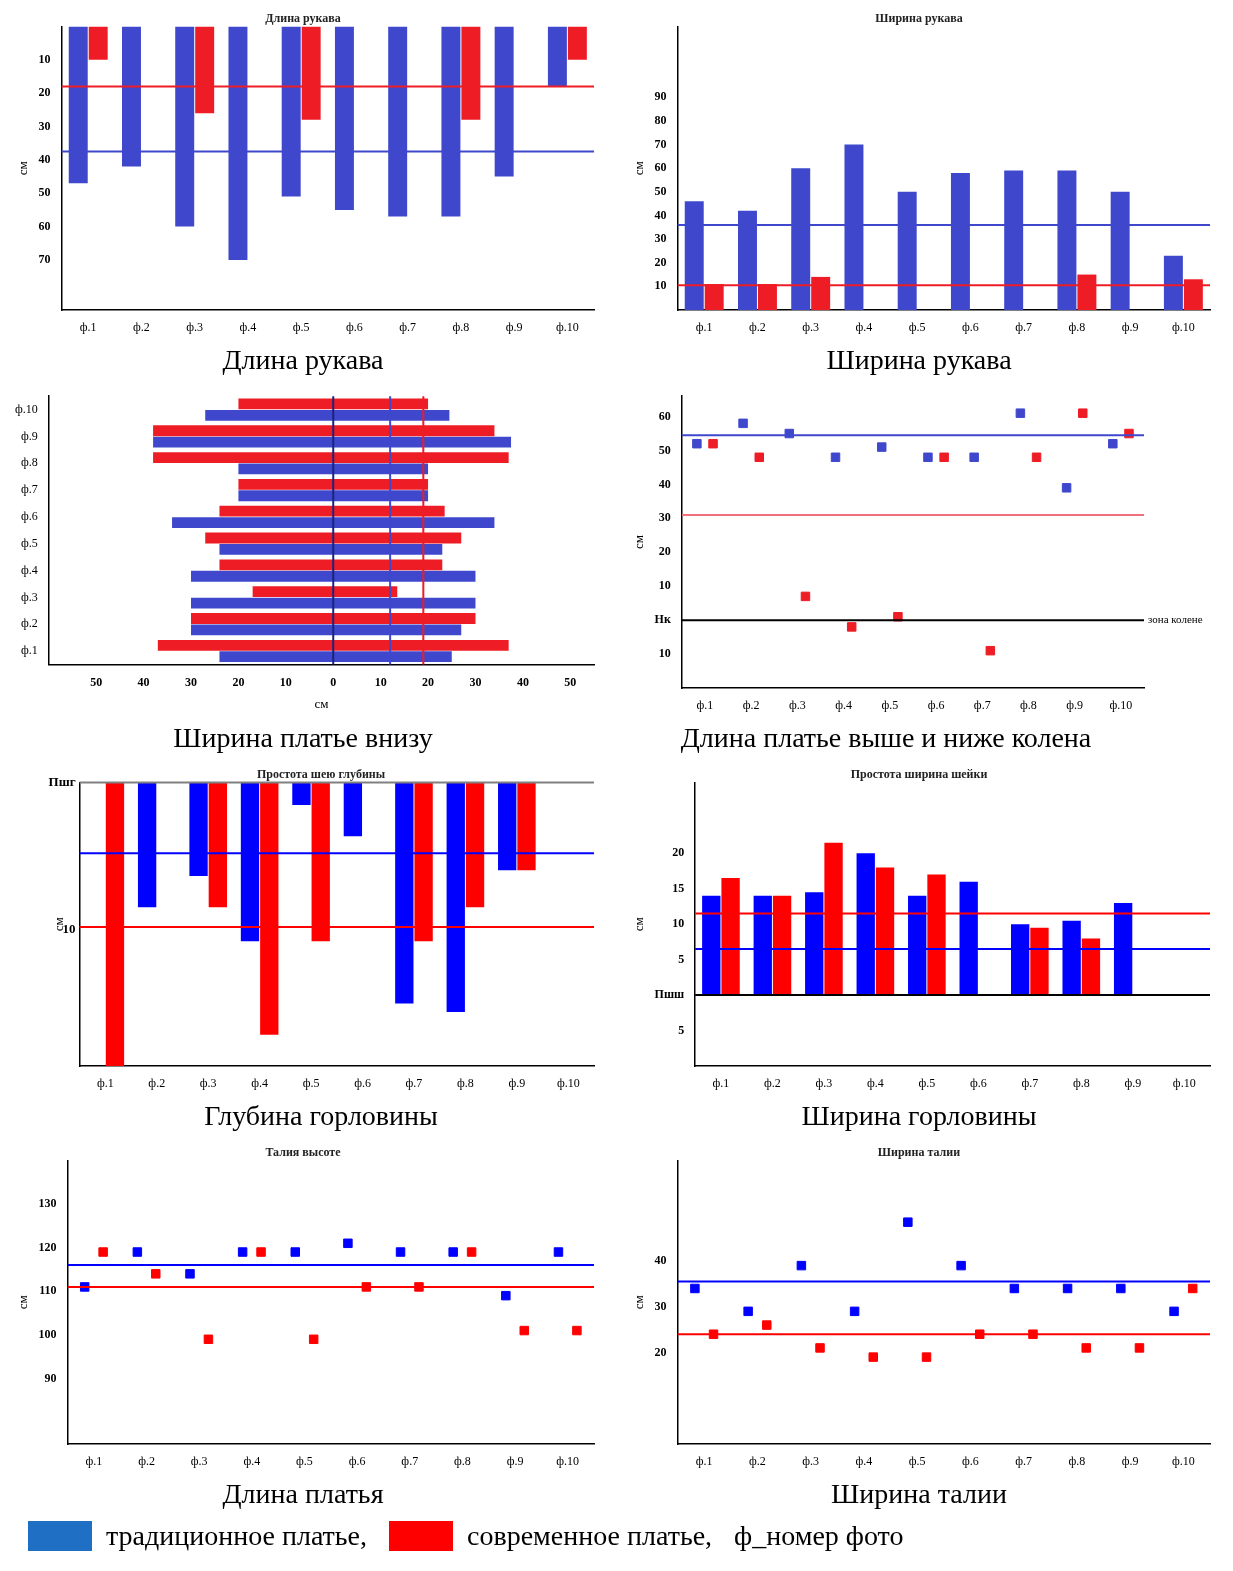 Image resolution: width=1233 pixels, height=1571 pixels. What do you see at coordinates (62, 781) in the screenshot?
I see `text: Пшг` at bounding box center [62, 781].